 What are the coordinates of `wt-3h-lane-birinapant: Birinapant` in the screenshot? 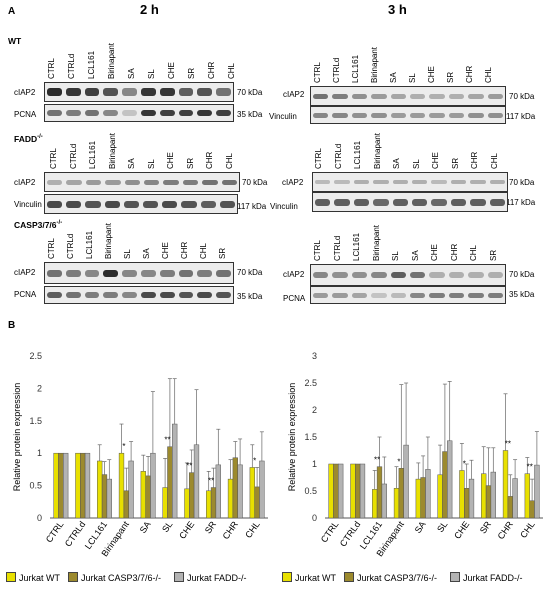 It's located at (374, 64).